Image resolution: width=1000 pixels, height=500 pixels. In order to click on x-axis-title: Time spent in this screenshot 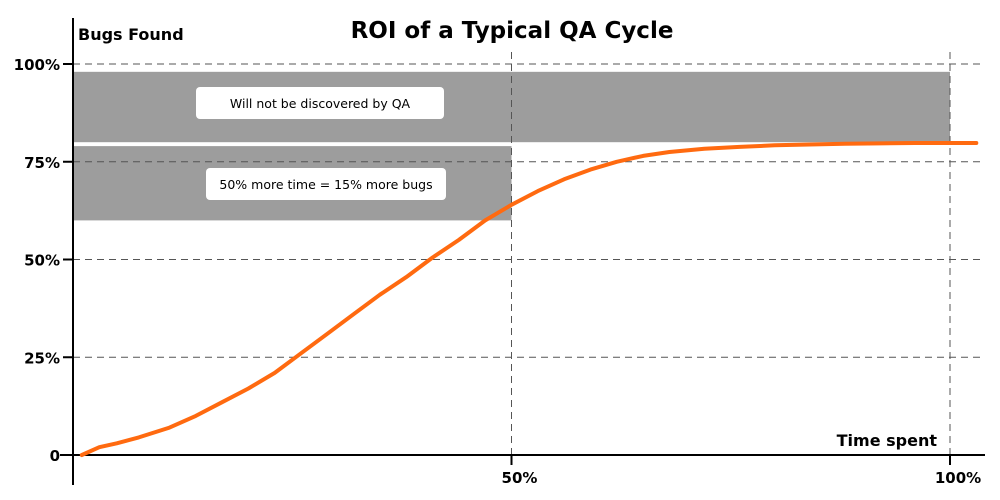, I will do `click(887, 440)`.